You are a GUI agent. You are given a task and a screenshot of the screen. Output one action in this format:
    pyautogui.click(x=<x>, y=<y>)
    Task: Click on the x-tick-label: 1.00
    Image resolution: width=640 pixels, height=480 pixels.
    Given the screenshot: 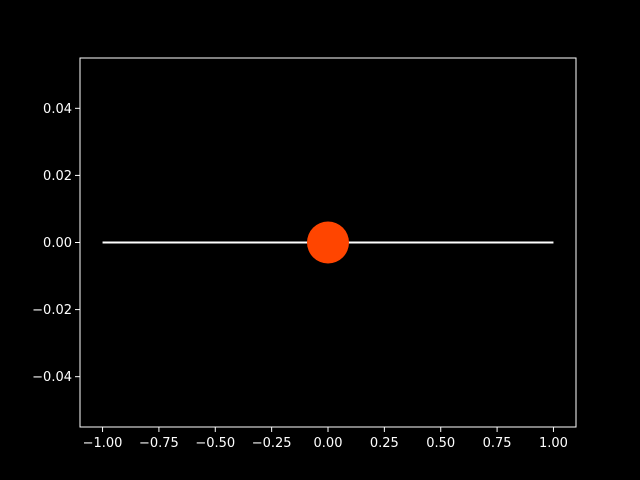 What is the action you would take?
    pyautogui.click(x=553, y=443)
    